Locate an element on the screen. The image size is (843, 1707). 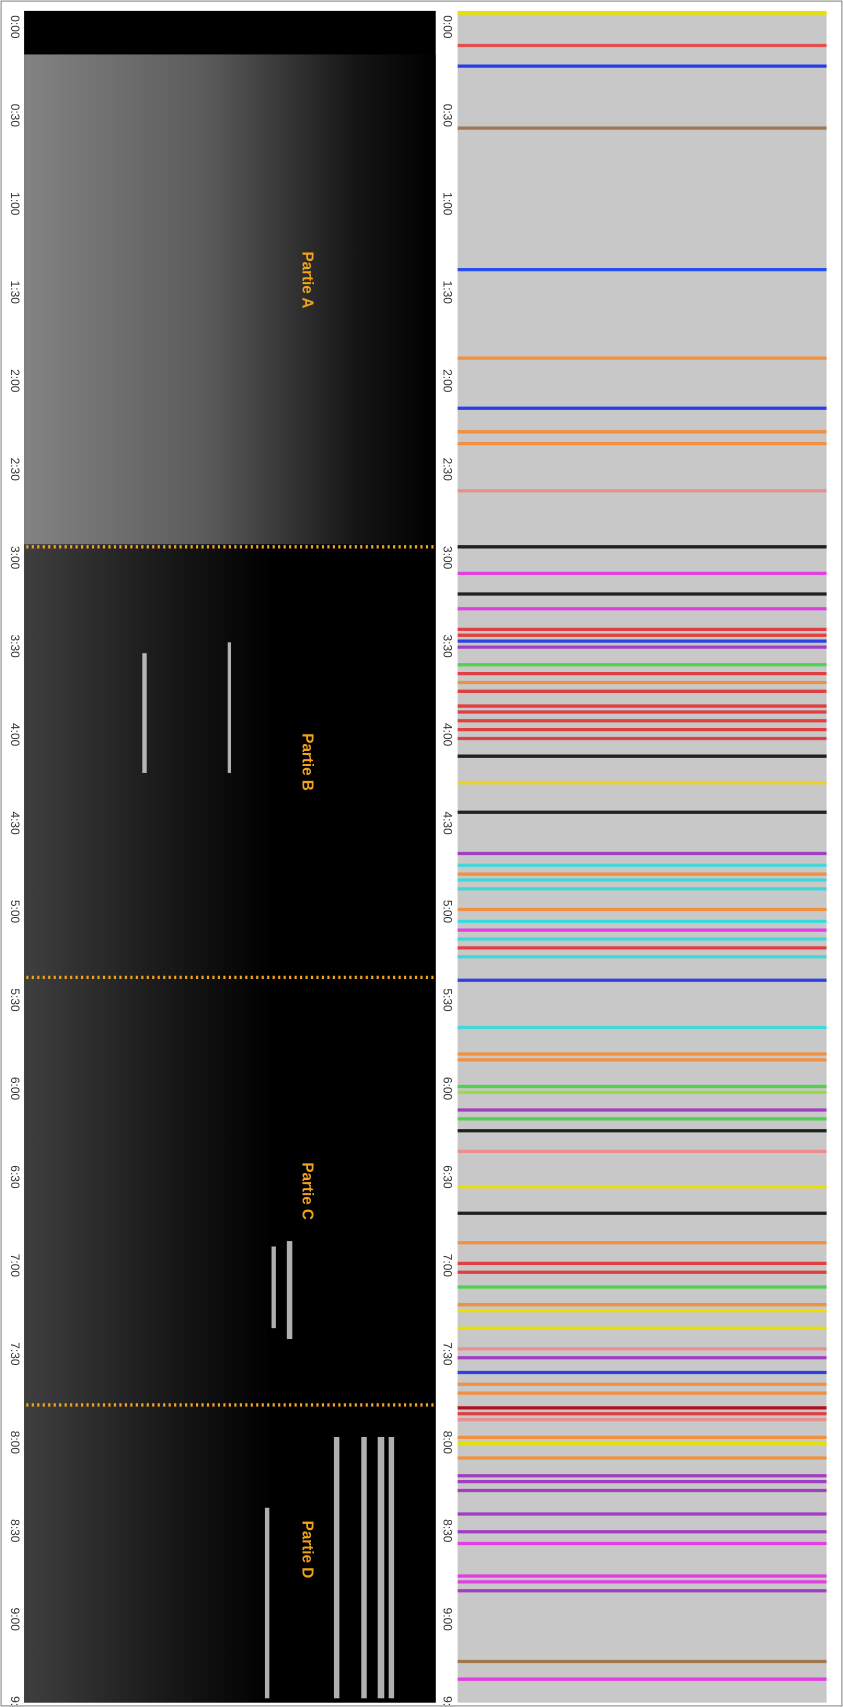
section-label: Partie D is located at coordinates (306, 1550).